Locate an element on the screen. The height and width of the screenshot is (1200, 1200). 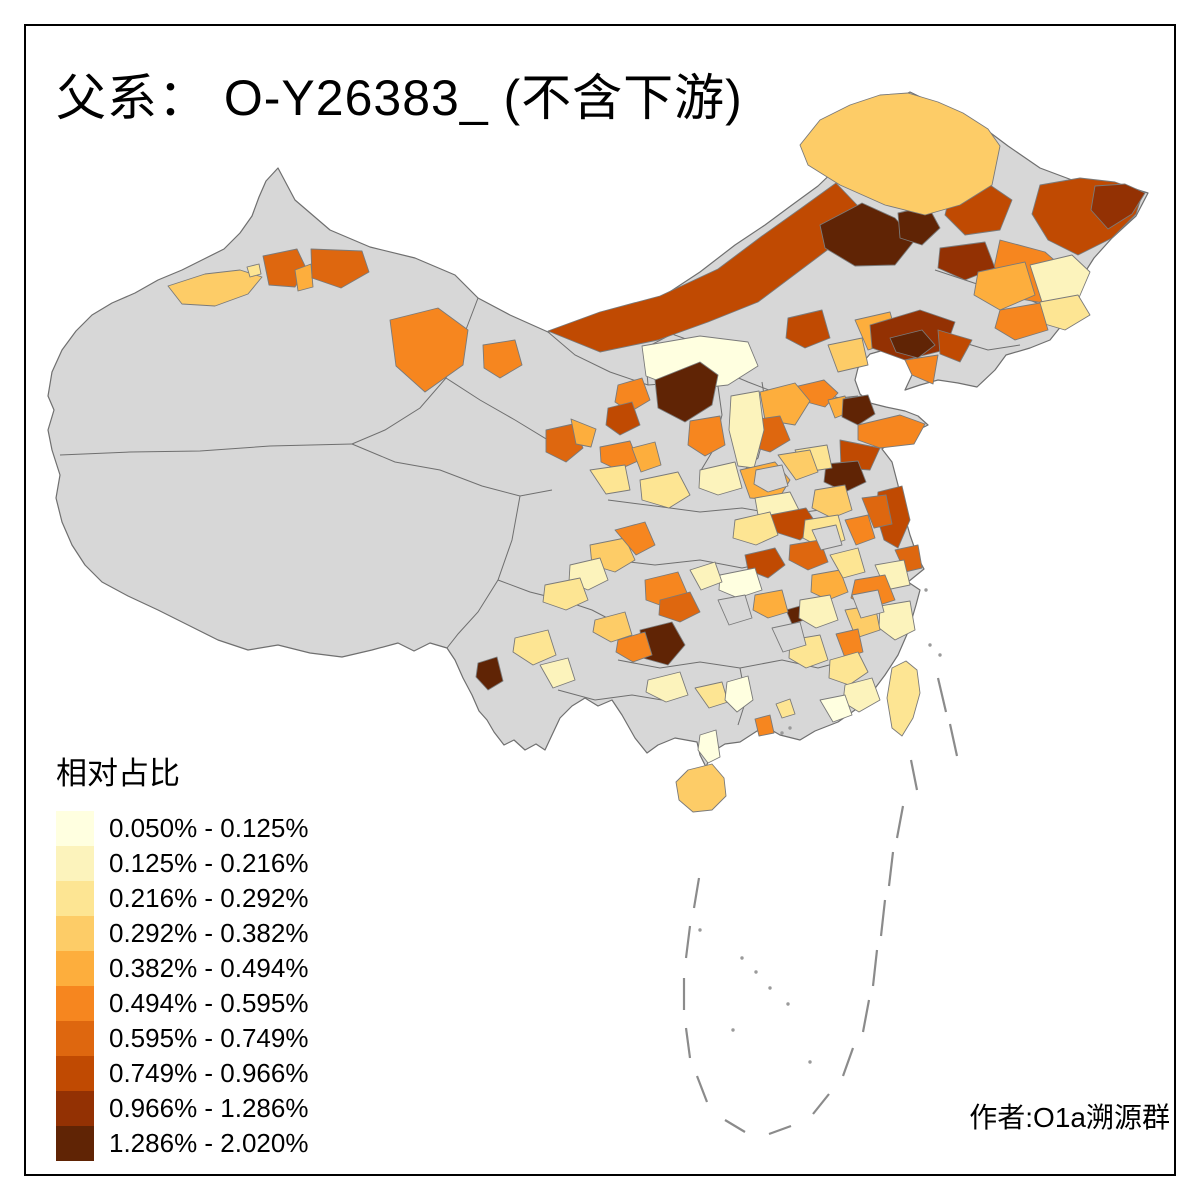
legend-item: 0.494% - 0.595% is located at coordinates (182, 1003).